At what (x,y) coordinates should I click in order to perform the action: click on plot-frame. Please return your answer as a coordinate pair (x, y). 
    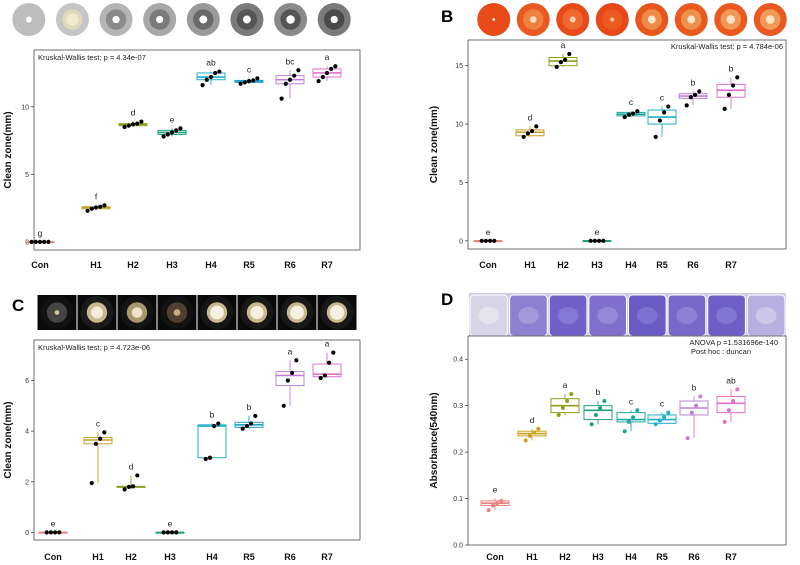
    Looking at the image, I should click on (627, 440).